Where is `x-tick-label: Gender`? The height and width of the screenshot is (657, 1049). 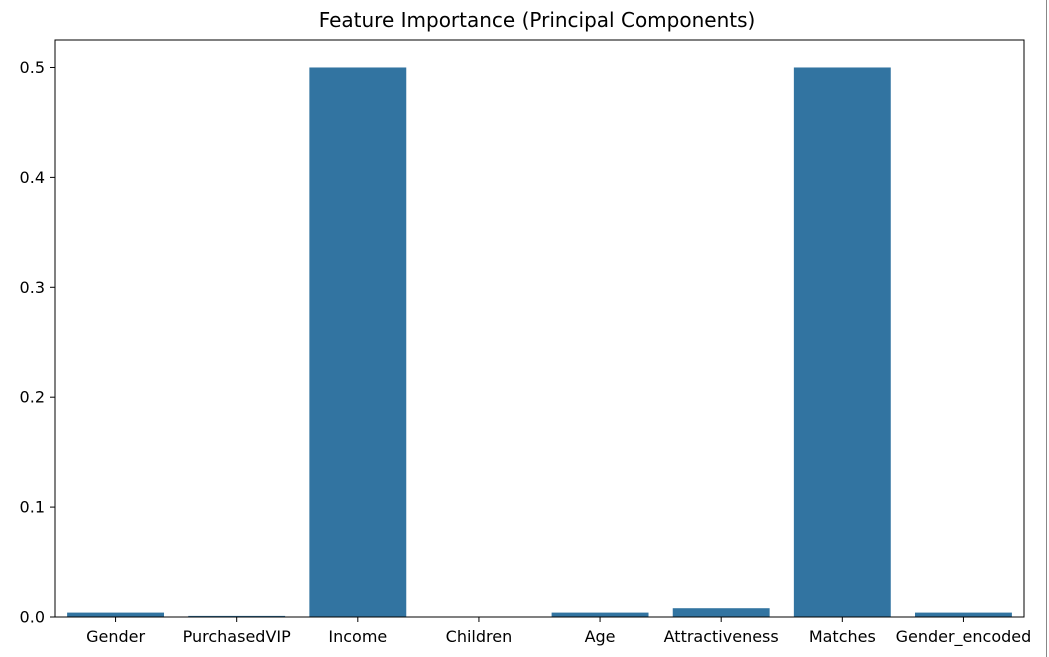
x-tick-label: Gender is located at coordinates (115, 636).